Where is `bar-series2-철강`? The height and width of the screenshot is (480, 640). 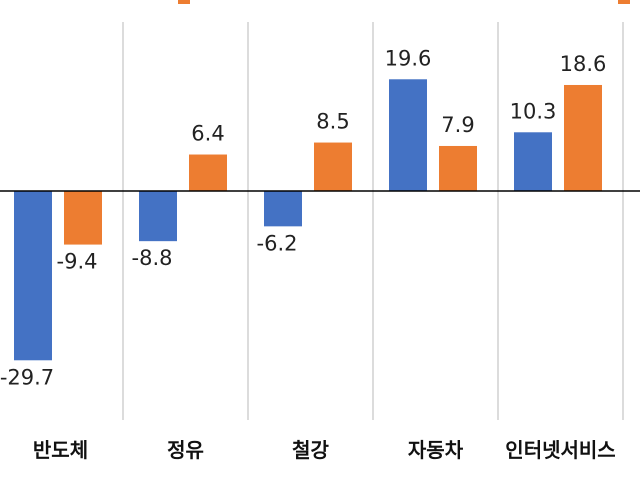 bar-series2-철강 is located at coordinates (333, 166).